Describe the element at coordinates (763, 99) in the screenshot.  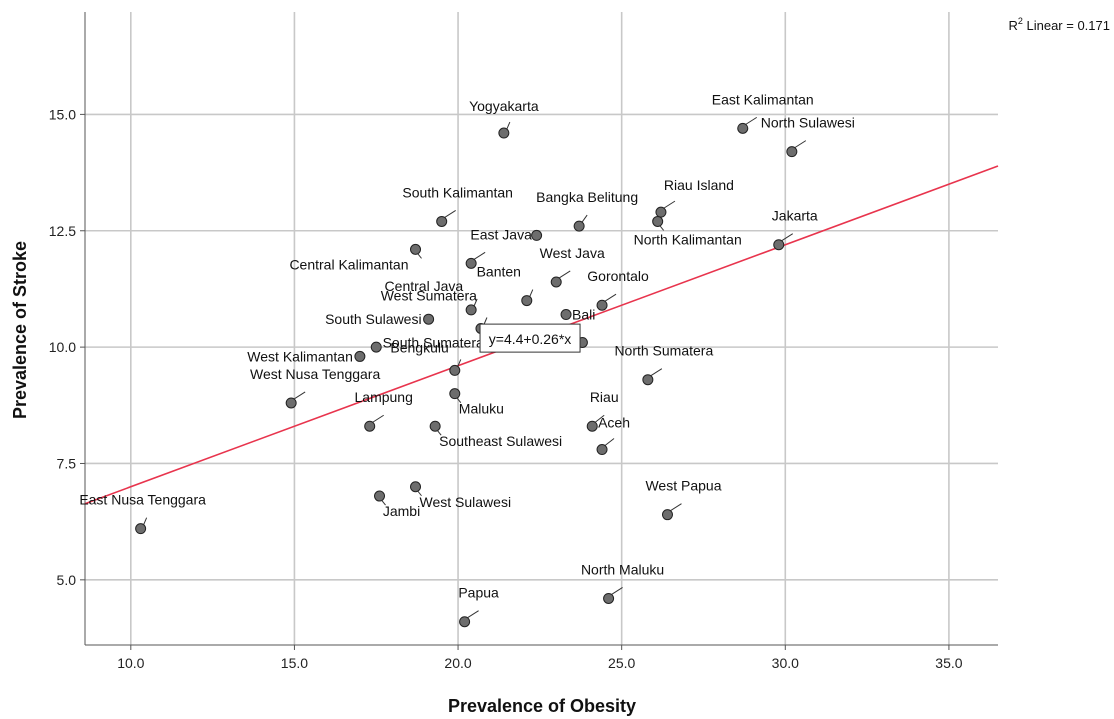
I see `point-label: East Kalimantan` at that location.